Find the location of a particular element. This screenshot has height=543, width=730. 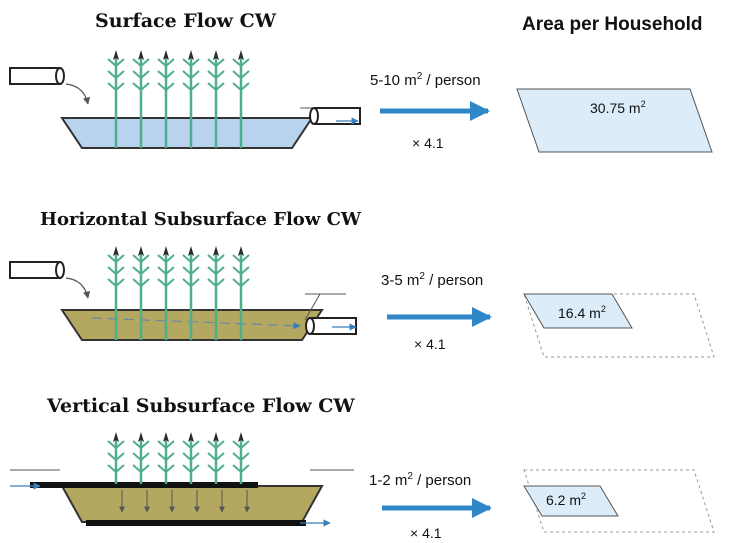

section-title: Surface Flow CW is located at coordinates (186, 21).